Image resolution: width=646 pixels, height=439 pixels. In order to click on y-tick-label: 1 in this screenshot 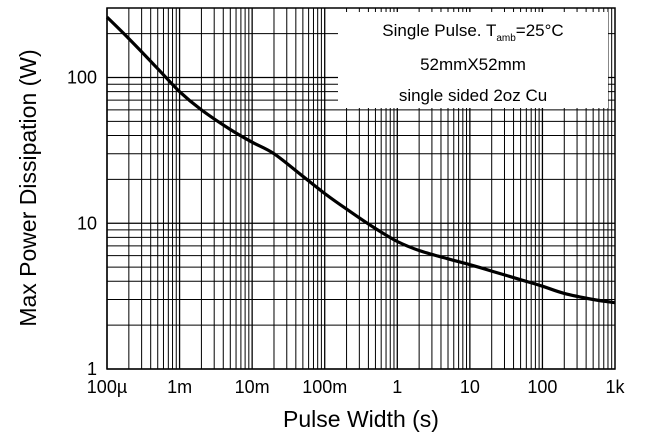, I will do `click(92, 369)`.